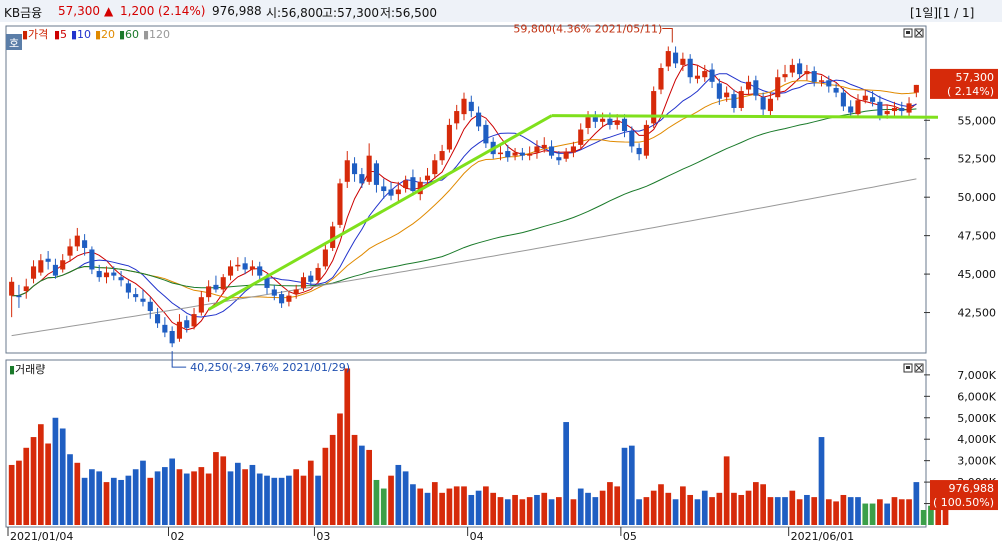 Image resolution: width=1002 pixels, height=546 pixels. Describe the element at coordinates (908, 33) in the screenshot. I see `maximize-icon` at that location.